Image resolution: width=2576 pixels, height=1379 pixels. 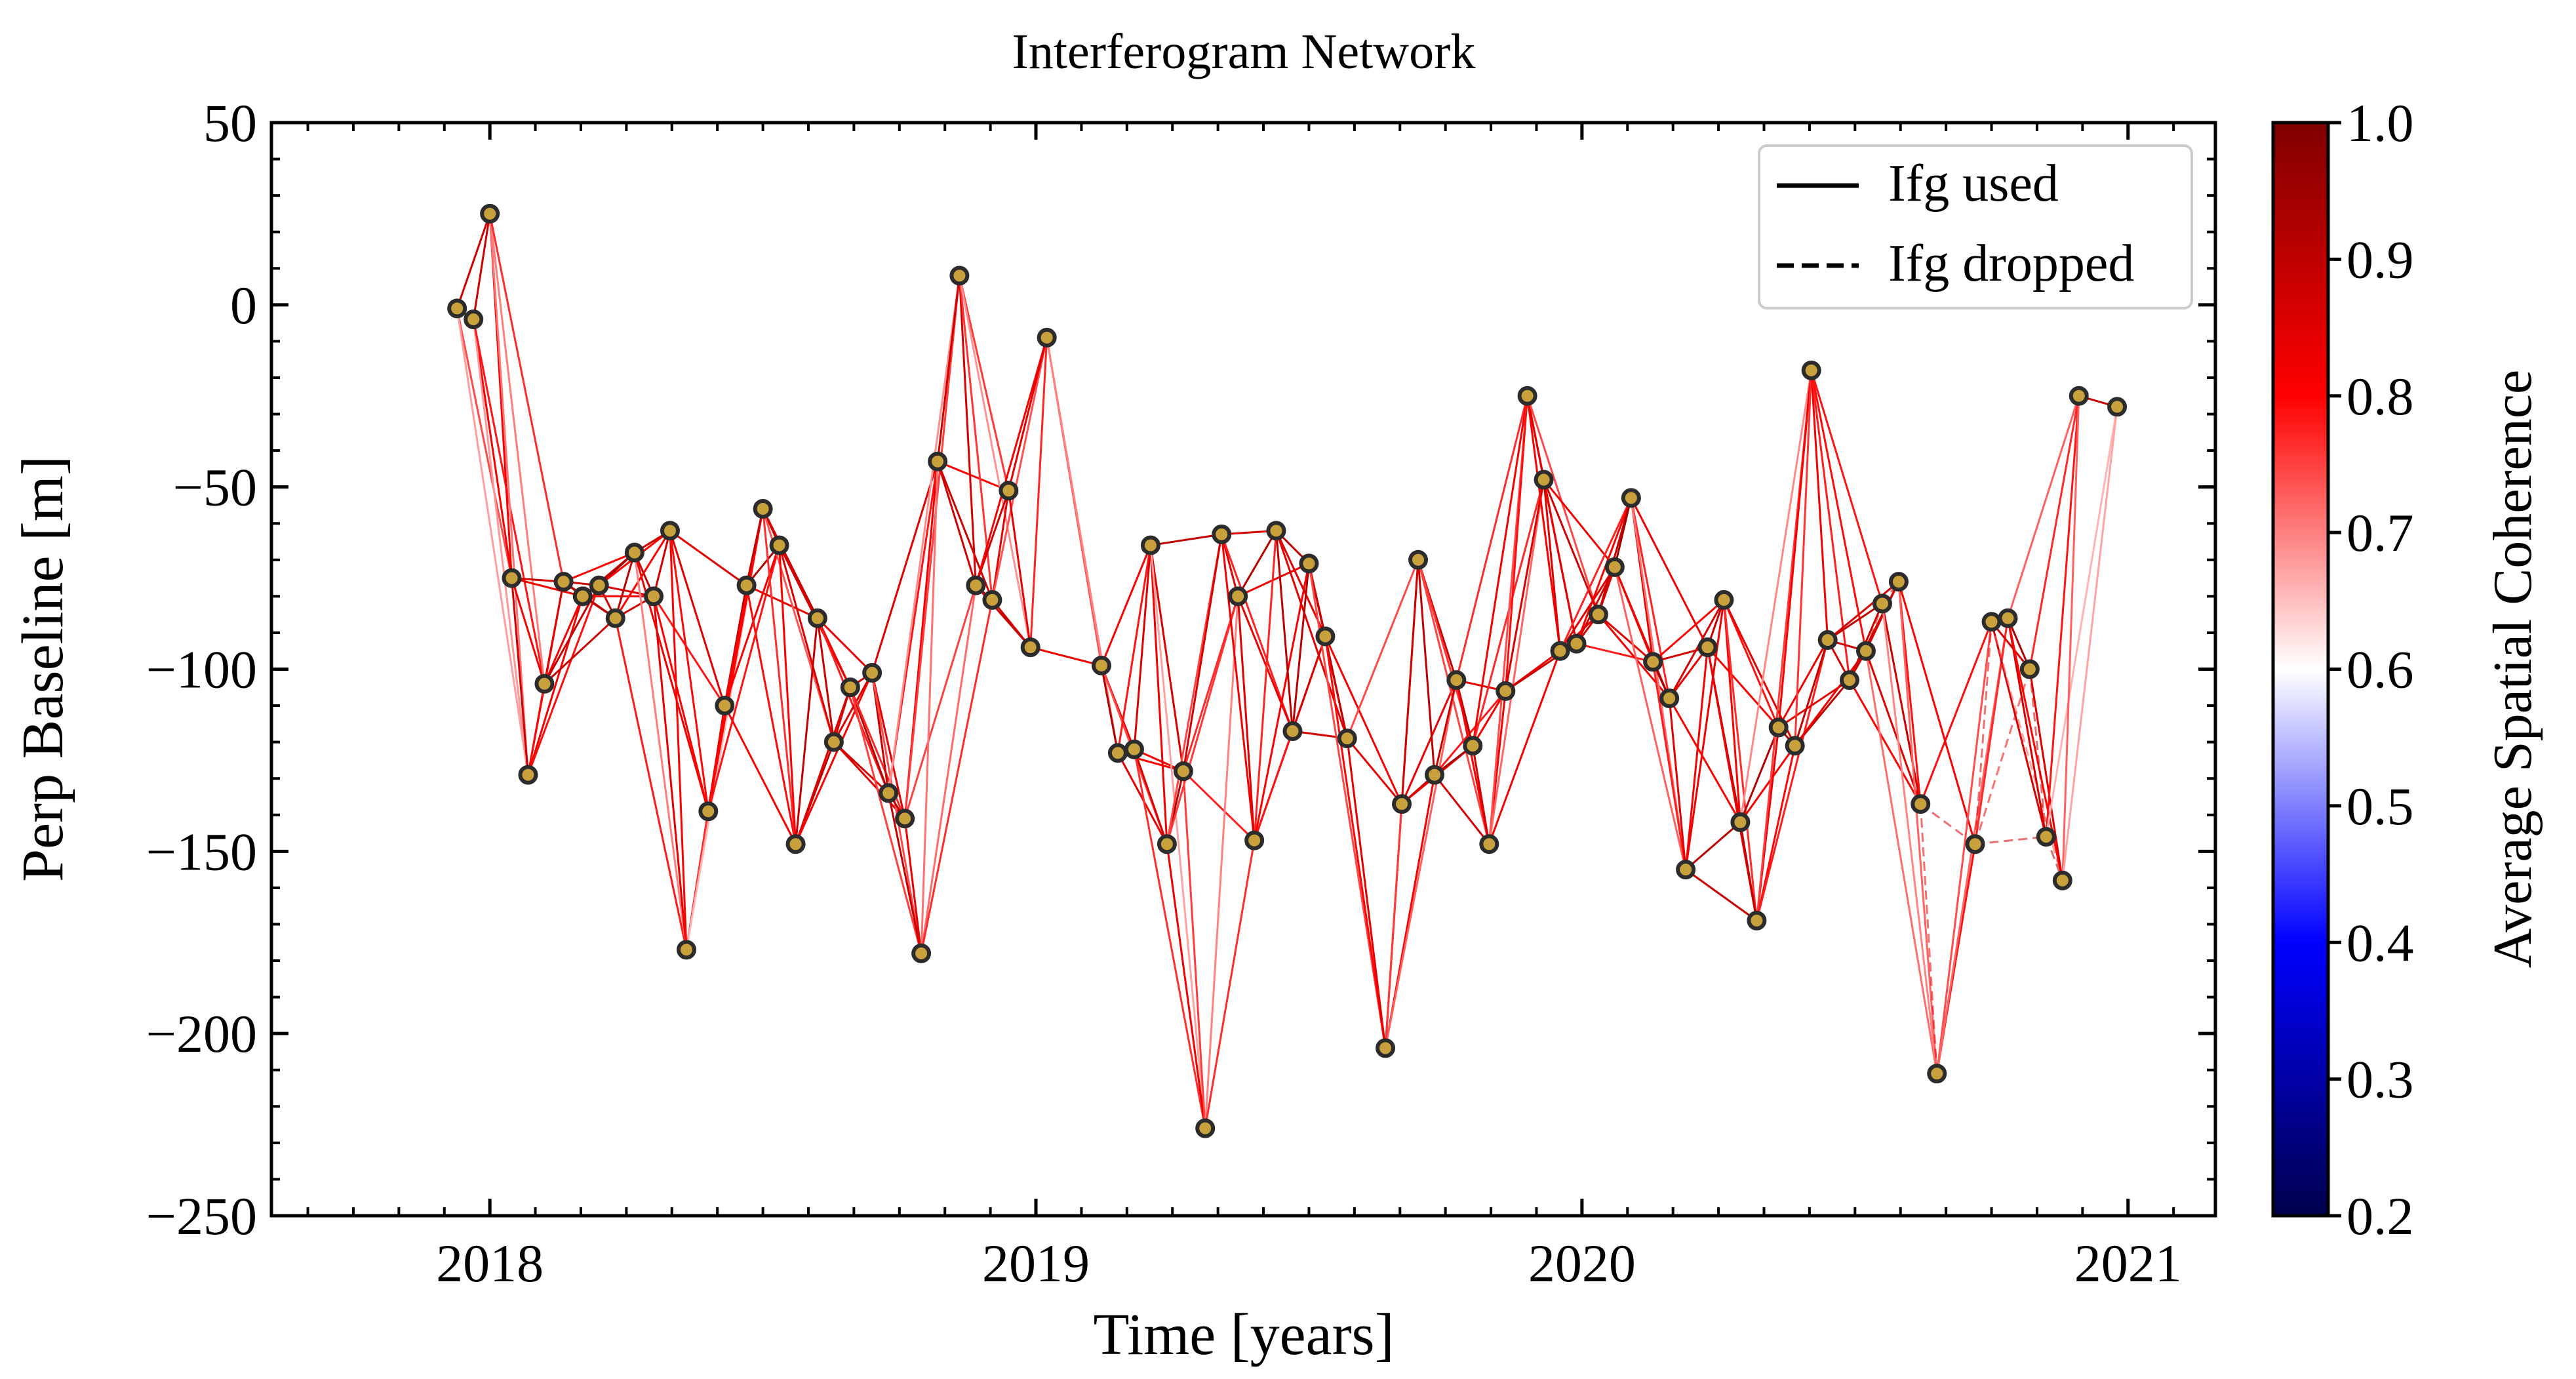 What do you see at coordinates (1973, 183) in the screenshot?
I see `legend-label-used: Ifg used` at bounding box center [1973, 183].